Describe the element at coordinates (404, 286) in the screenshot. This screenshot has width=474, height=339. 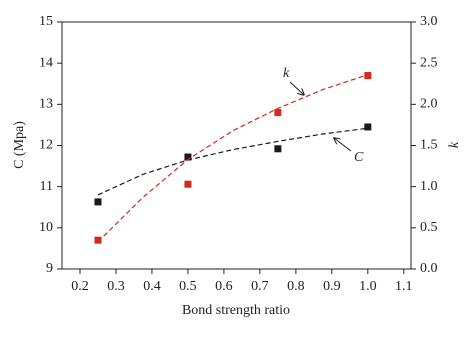
I see `x-tick-label: 1.1` at that location.